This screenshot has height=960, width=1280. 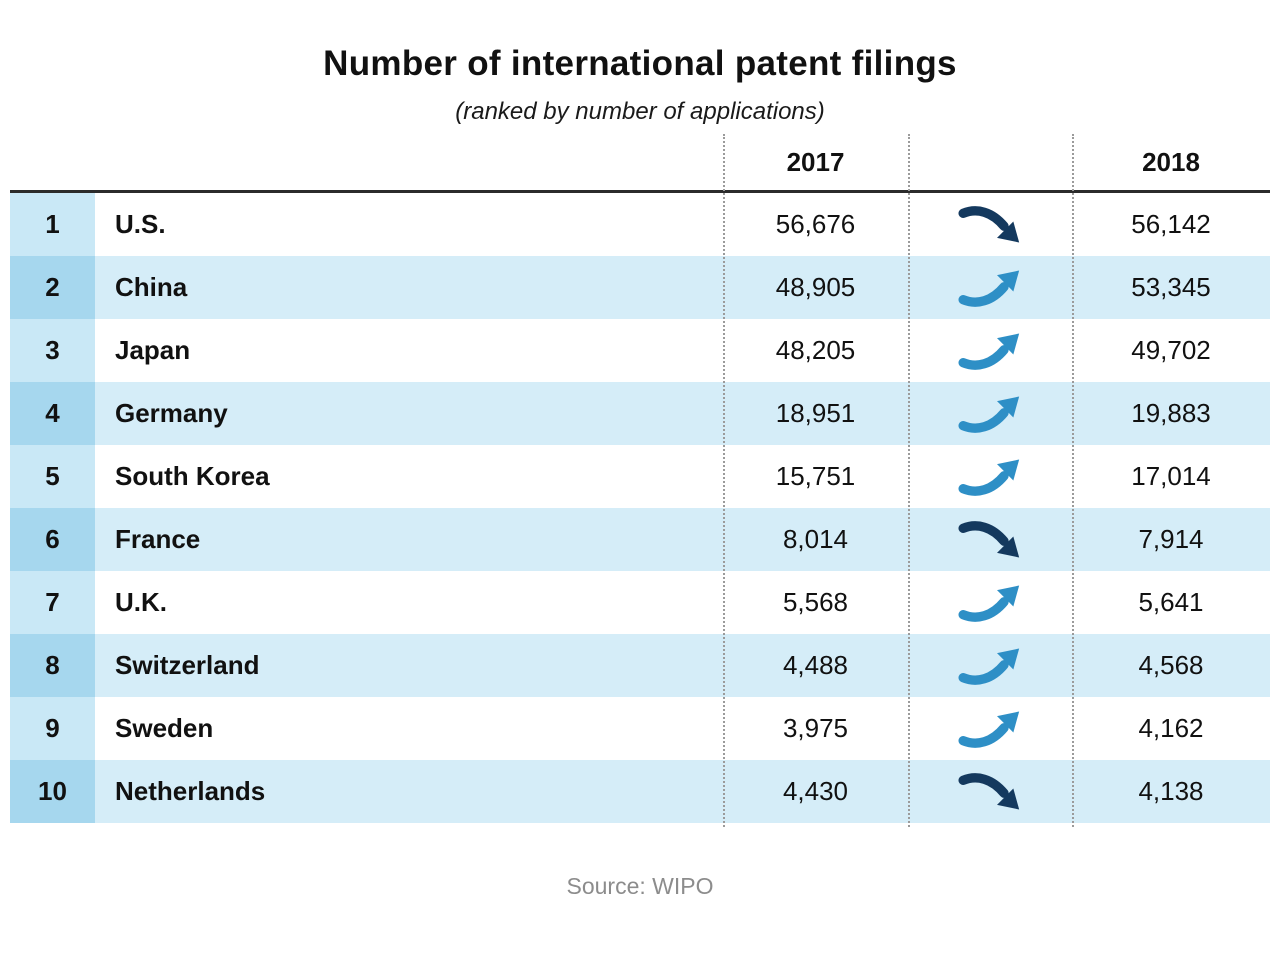 What do you see at coordinates (815, 224) in the screenshot?
I see `value-2017-cell: 56,676` at bounding box center [815, 224].